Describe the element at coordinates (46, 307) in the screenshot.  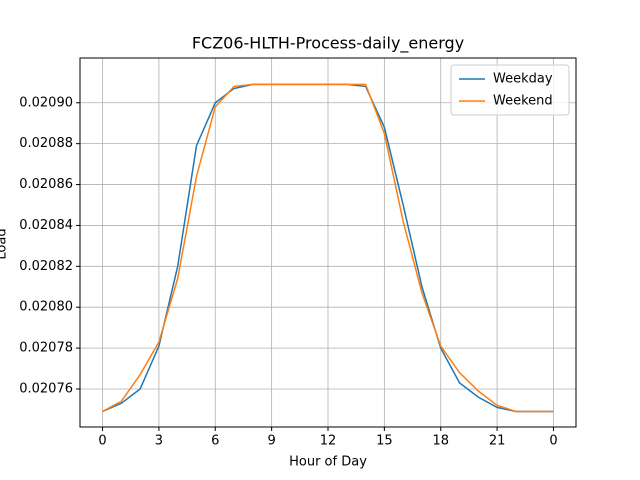
I see `y-tick-label: 0.02080` at that location.